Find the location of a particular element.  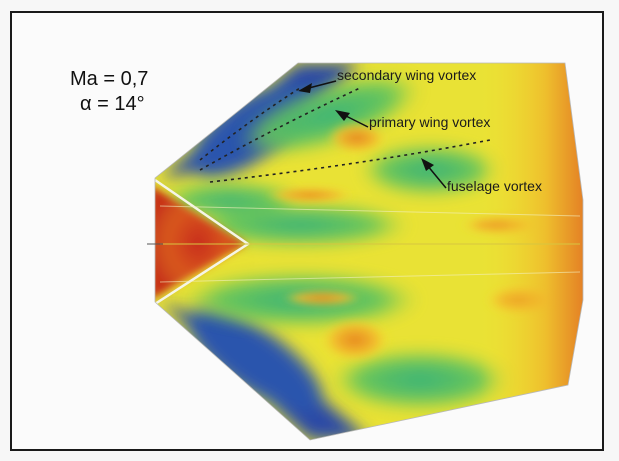

fuselage-vortex-trace is located at coordinates (350, 161).